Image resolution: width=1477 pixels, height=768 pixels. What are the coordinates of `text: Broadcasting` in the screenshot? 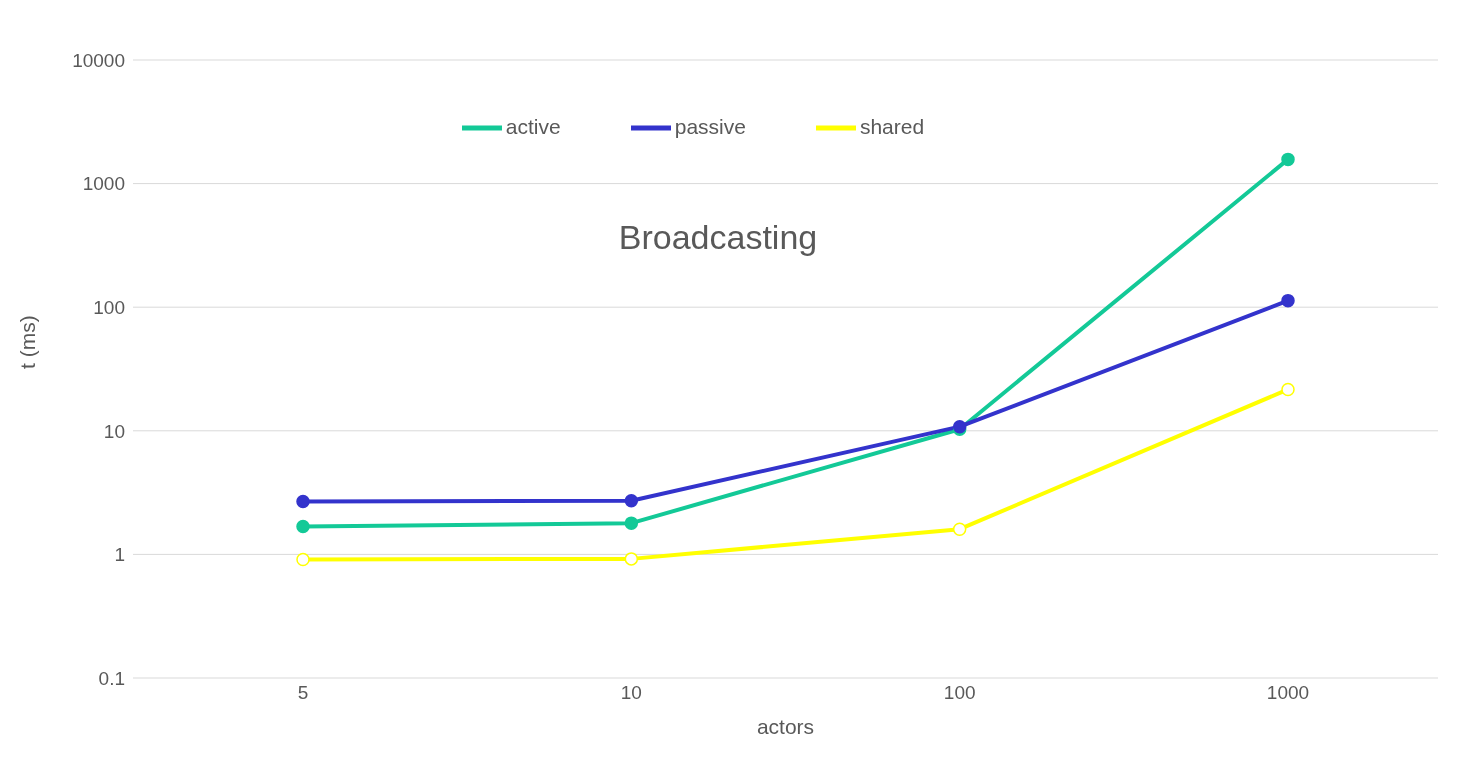 It's located at (718, 237).